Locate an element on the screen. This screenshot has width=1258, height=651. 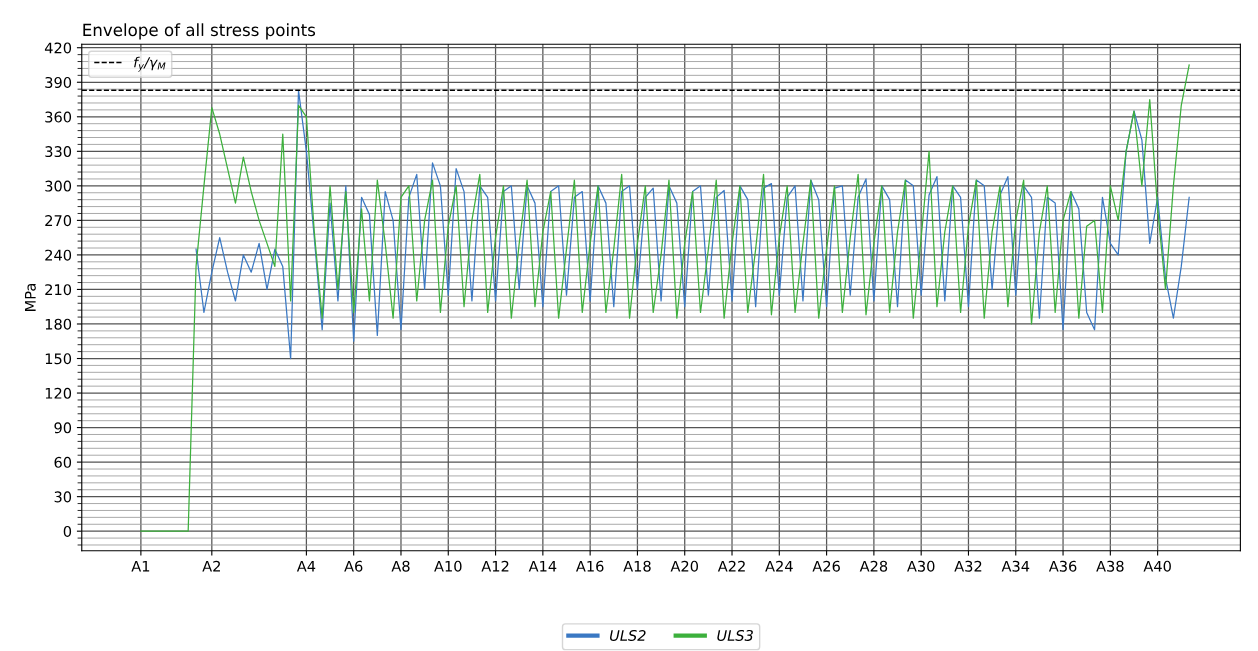
y-tick-label: 420 is located at coordinates (58, 48).